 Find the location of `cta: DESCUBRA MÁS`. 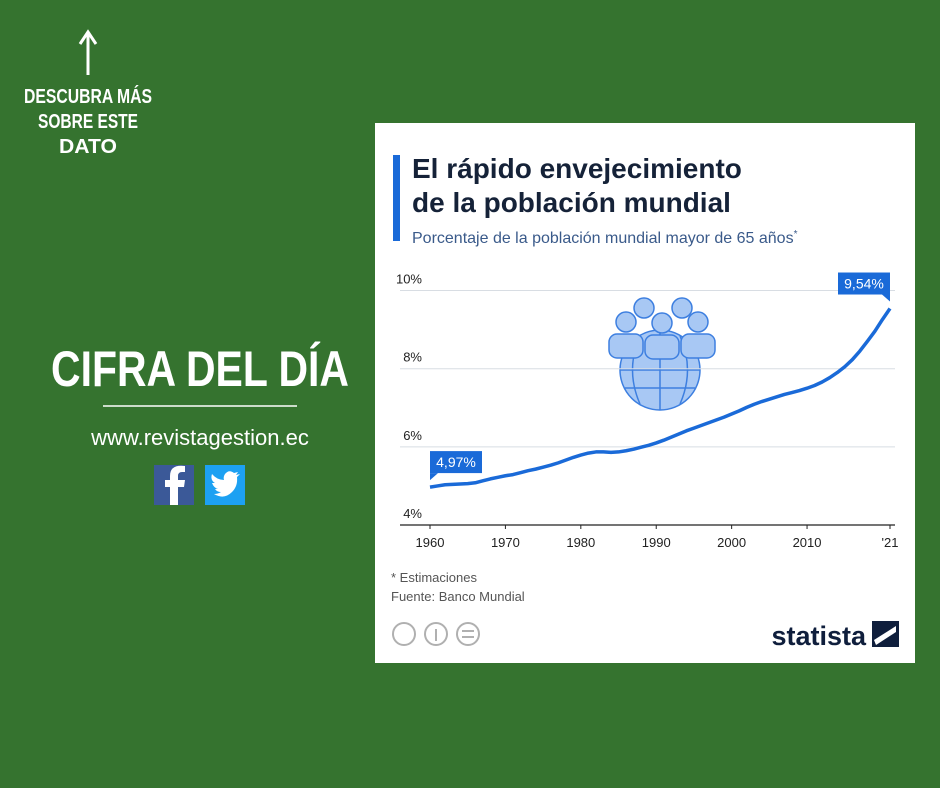

cta: DESCUBRA MÁS is located at coordinates (88, 96).